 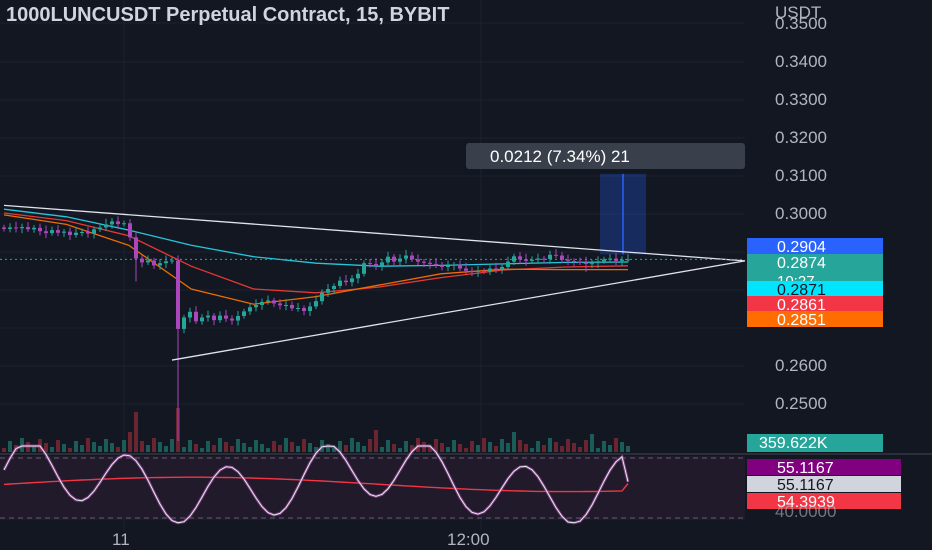 I want to click on volume-label: 359.622K, so click(x=793, y=443).